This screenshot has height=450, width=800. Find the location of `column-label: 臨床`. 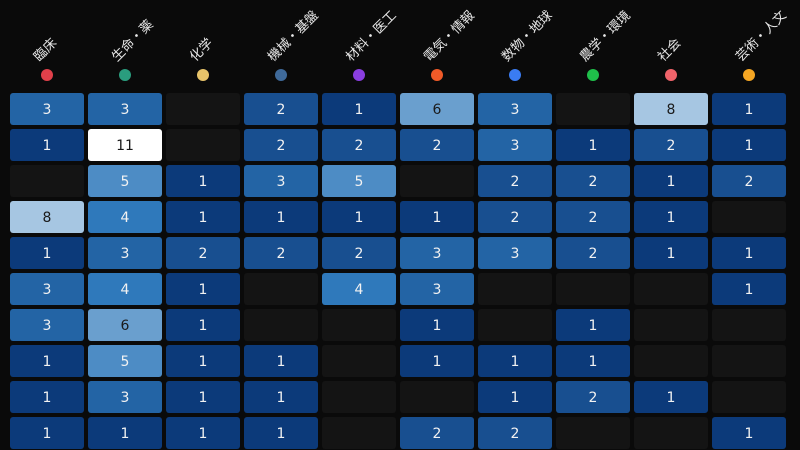

column-label: 臨床 is located at coordinates (45, 50).